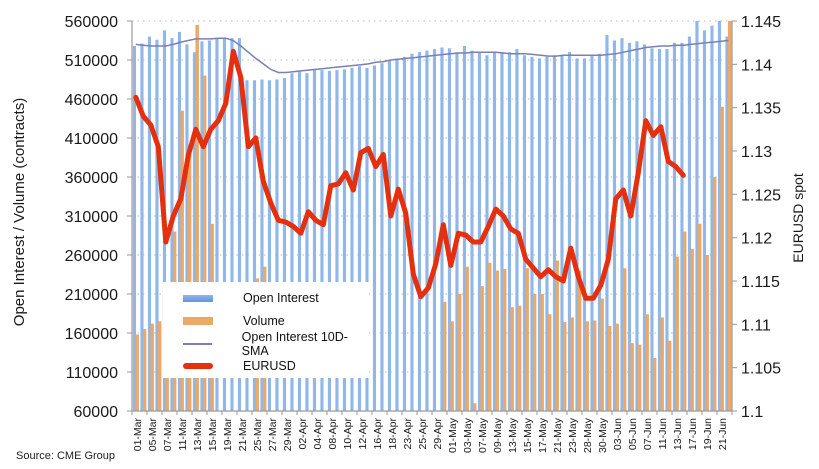 Image resolution: width=819 pixels, height=469 pixels. Describe the element at coordinates (648, 434) in the screenshot. I see `x-tick-label: 07-Jun` at that location.